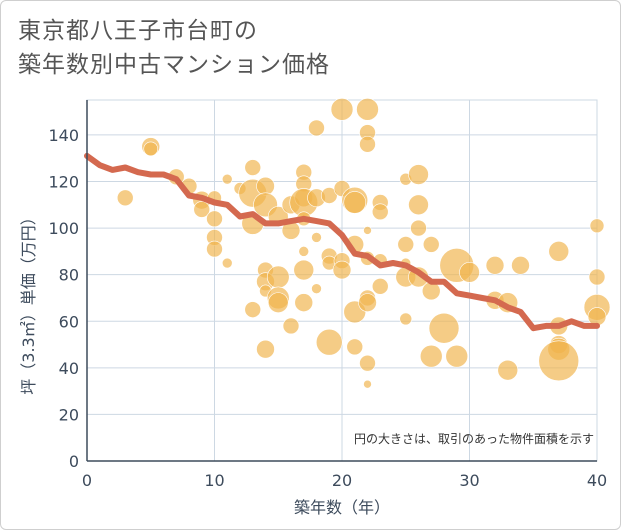 This screenshot has width=621, height=530. What do you see at coordinates (63, 182) in the screenshot?
I see `y-tick-label: 120` at bounding box center [63, 182].